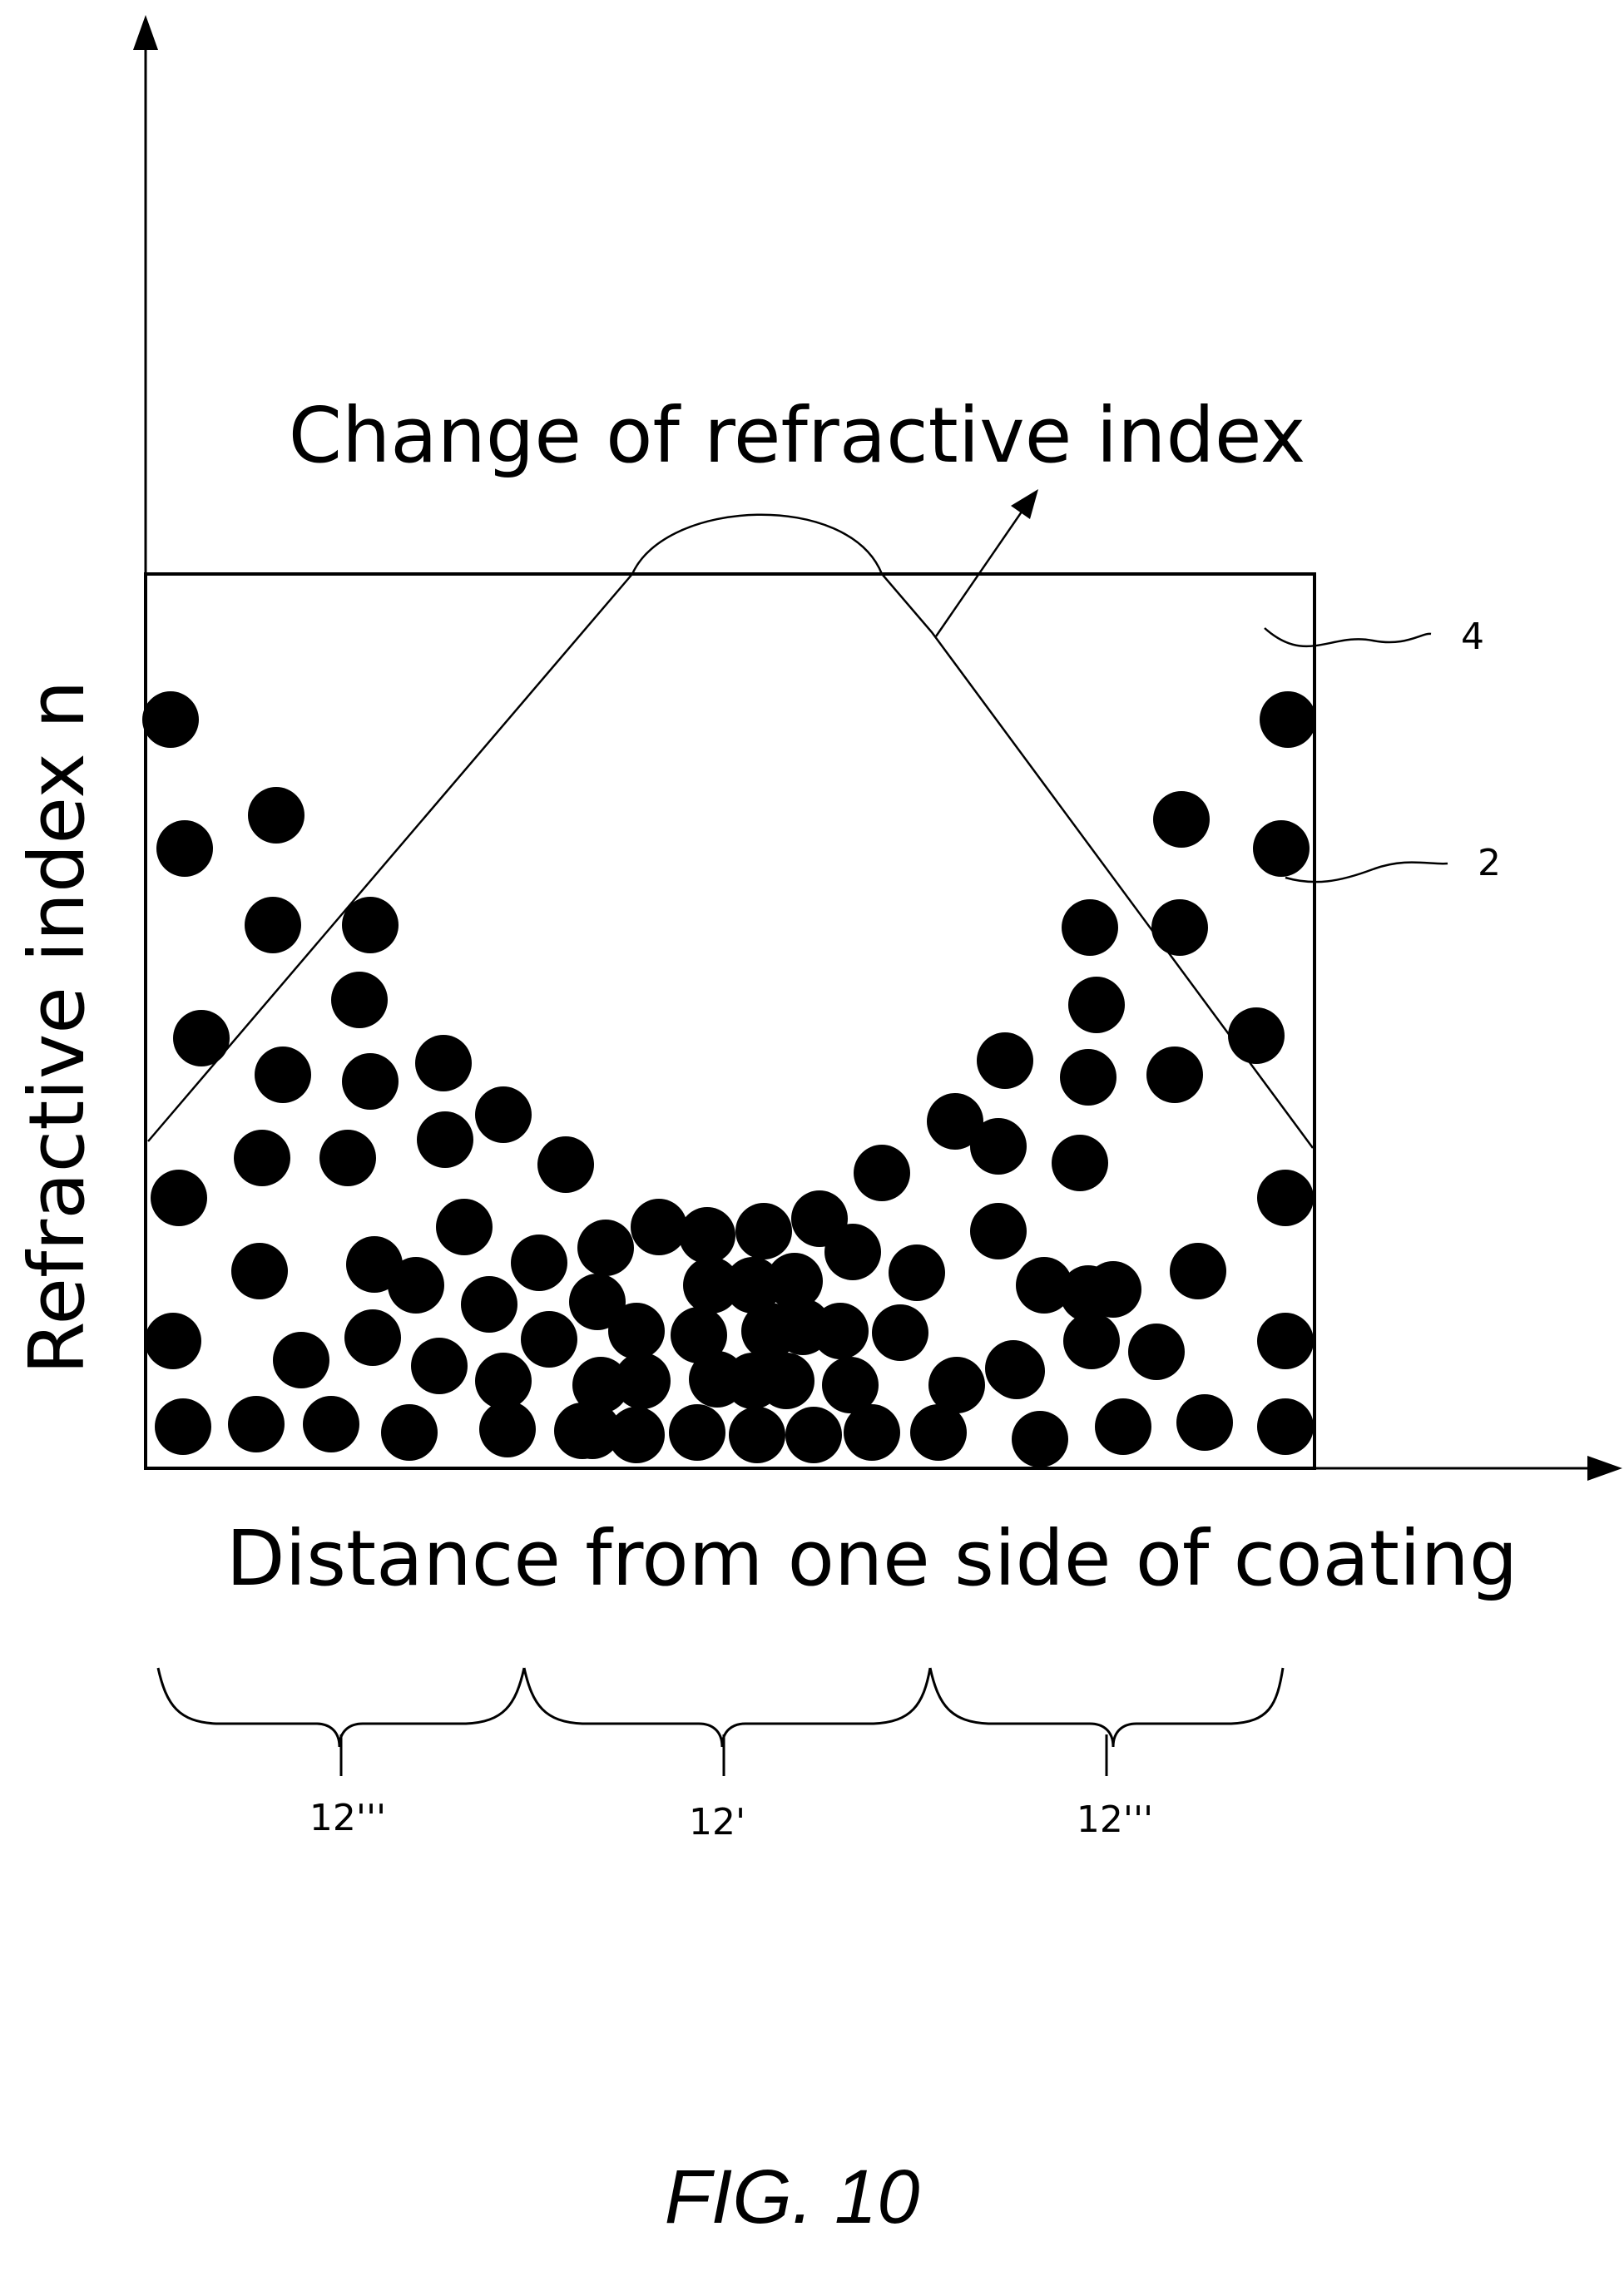  I want to click on reference-label-4: 4, so click(1472, 637).